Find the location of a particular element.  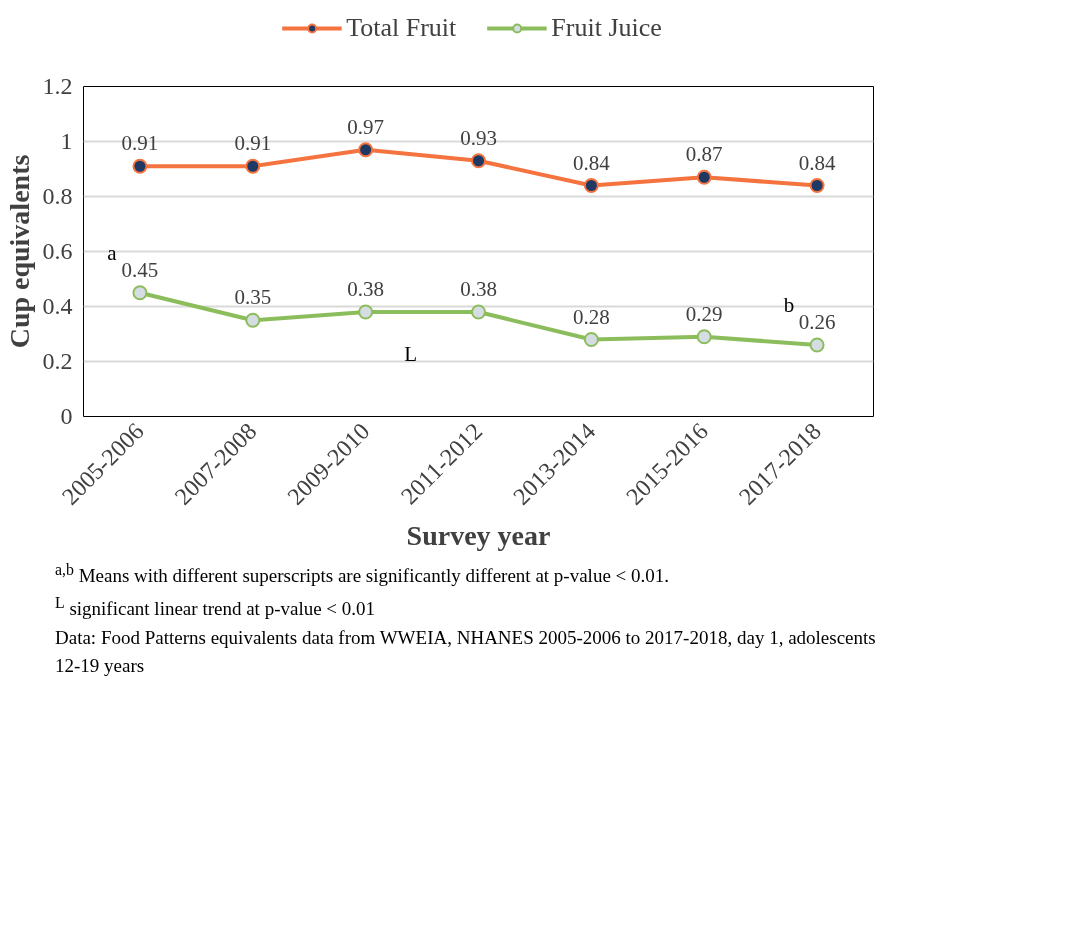

y-tick-label: 0.4 is located at coordinates (57, 306).